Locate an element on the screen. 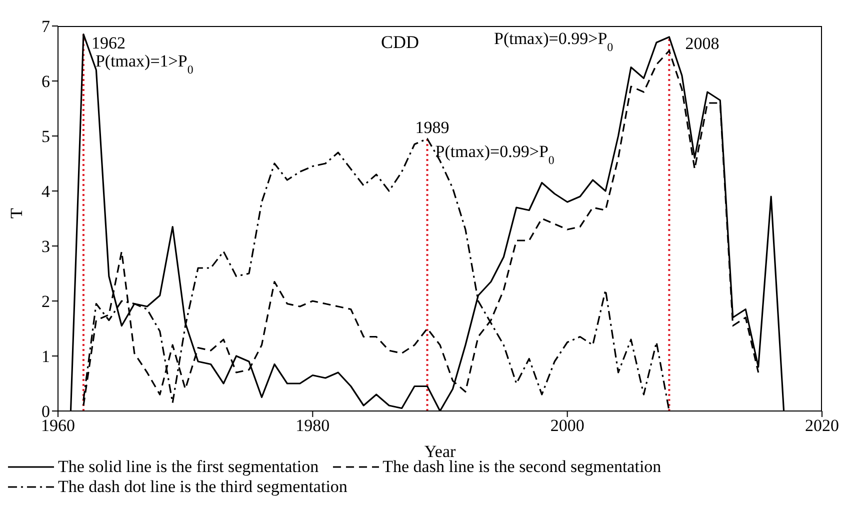 The height and width of the screenshot is (518, 844). legend-label: The dash dot line is the third segmentation is located at coordinates (202, 487).